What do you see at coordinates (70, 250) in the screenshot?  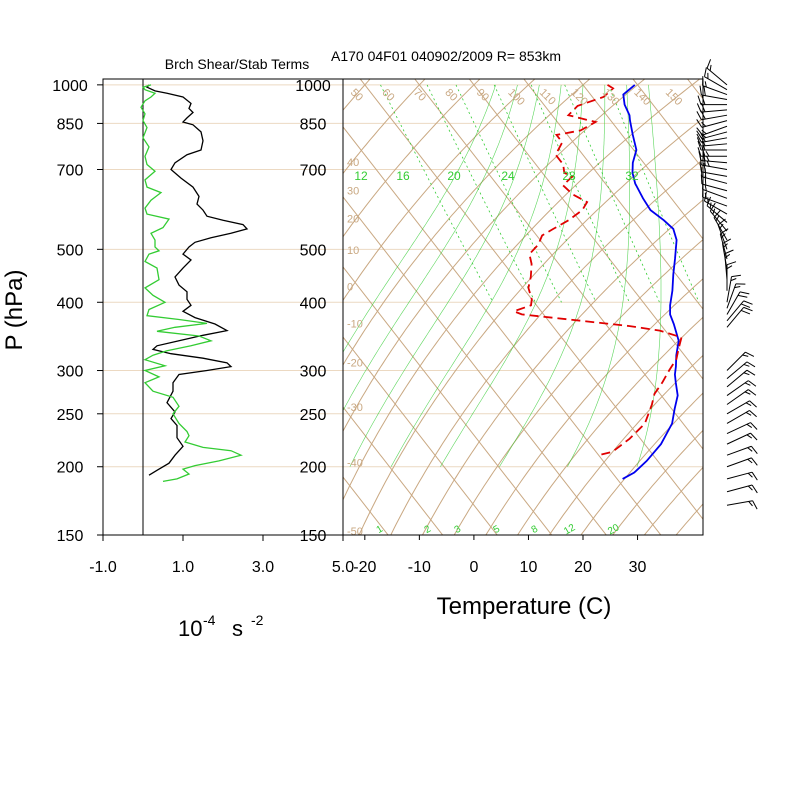 I see `left-y-tick-label: 500` at bounding box center [70, 250].